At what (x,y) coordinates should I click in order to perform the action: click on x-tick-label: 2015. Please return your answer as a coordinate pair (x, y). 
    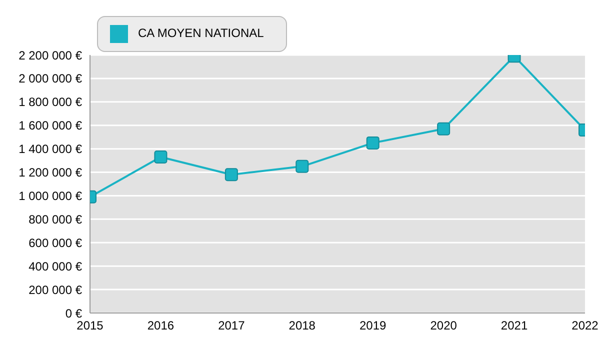
    Looking at the image, I should click on (90, 325).